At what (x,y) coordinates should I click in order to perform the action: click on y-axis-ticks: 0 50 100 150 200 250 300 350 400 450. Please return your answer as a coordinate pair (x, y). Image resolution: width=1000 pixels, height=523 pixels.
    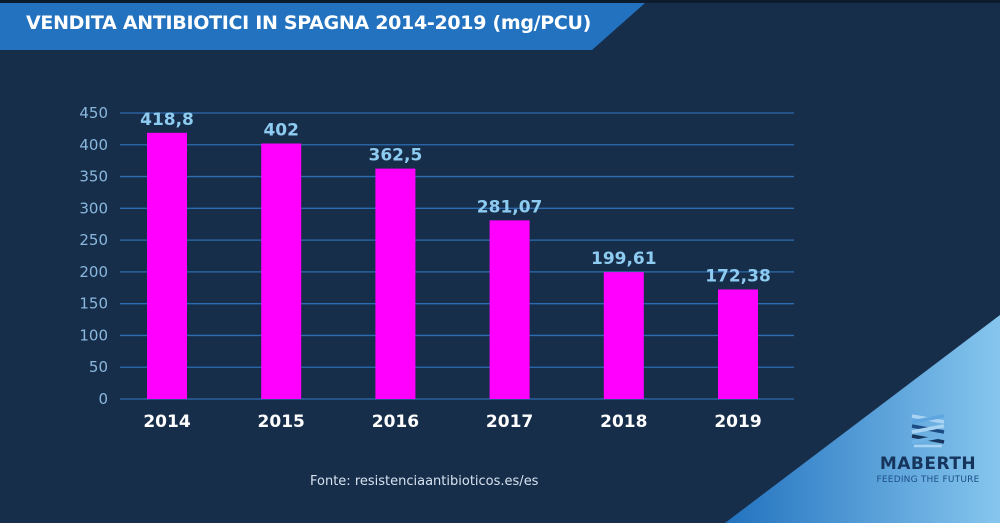
    Looking at the image, I should click on (93, 256).